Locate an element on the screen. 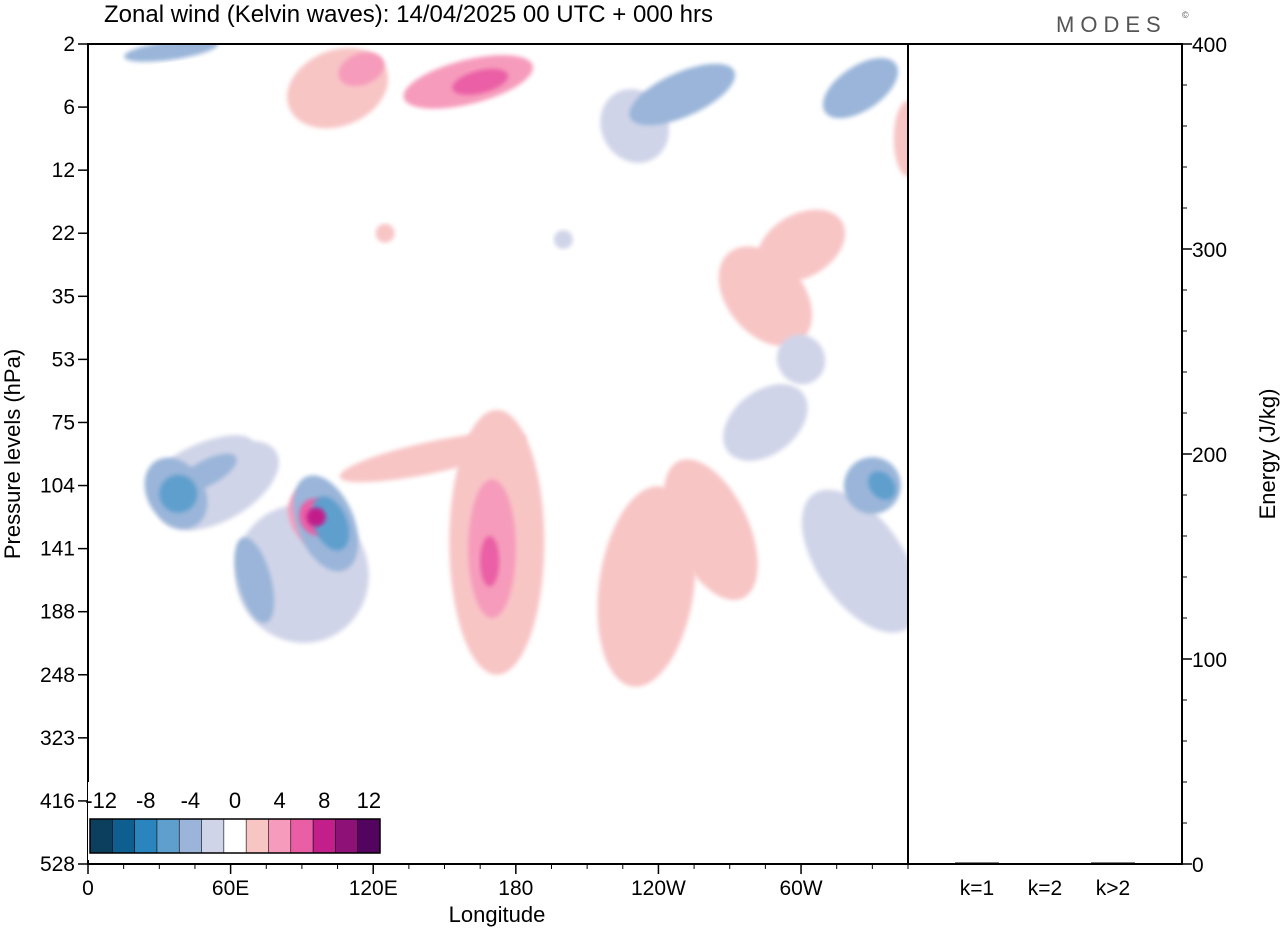  y-tick-label: 12 is located at coordinates (63, 170).